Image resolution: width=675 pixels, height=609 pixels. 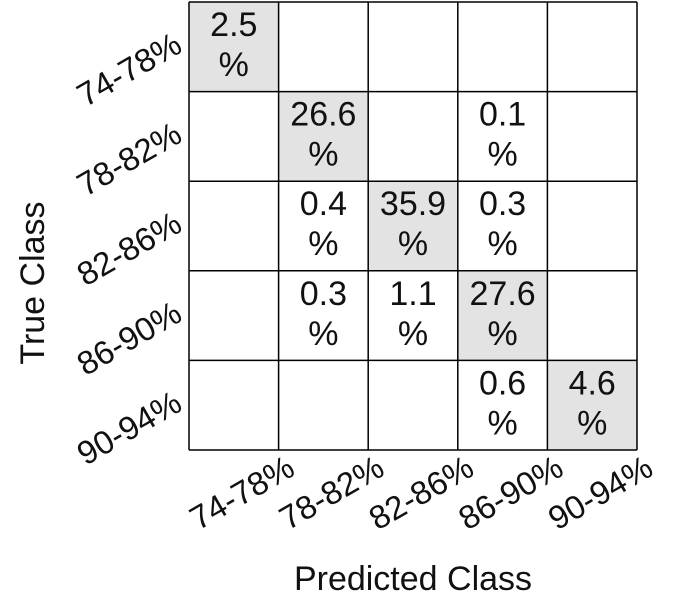 I want to click on cell-value-label: 0.1%, so click(x=502, y=135).